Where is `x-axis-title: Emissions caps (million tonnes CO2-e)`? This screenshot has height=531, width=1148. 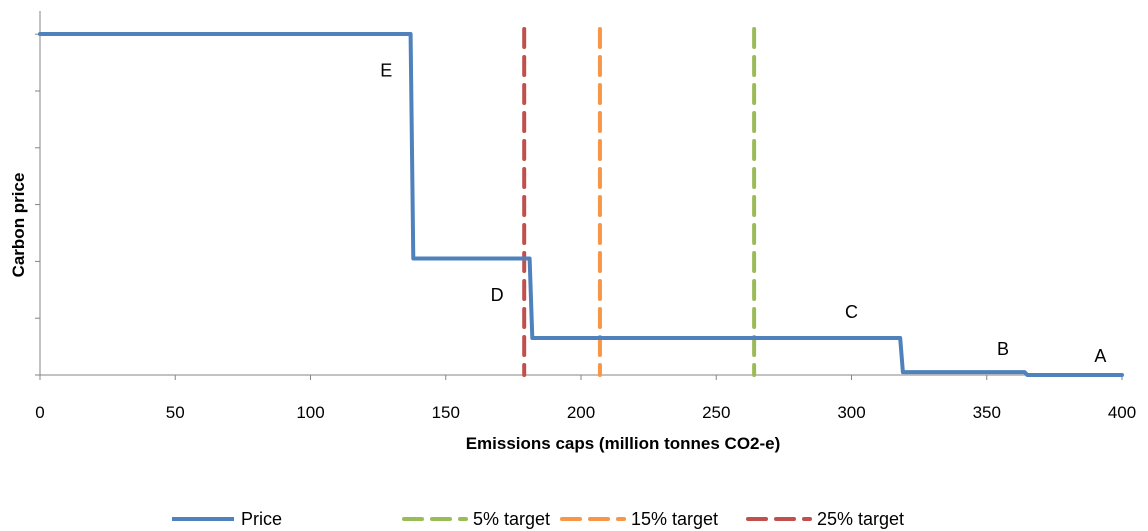 x-axis-title: Emissions caps (million tonnes CO2-e) is located at coordinates (623, 443).